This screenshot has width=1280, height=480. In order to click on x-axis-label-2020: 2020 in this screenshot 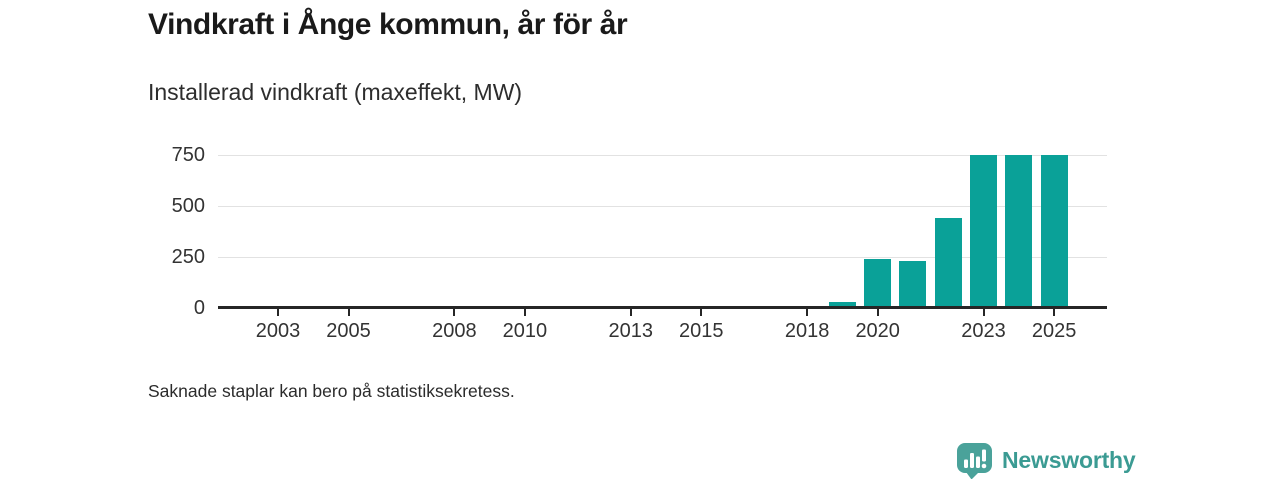, I will do `click(877, 331)`.